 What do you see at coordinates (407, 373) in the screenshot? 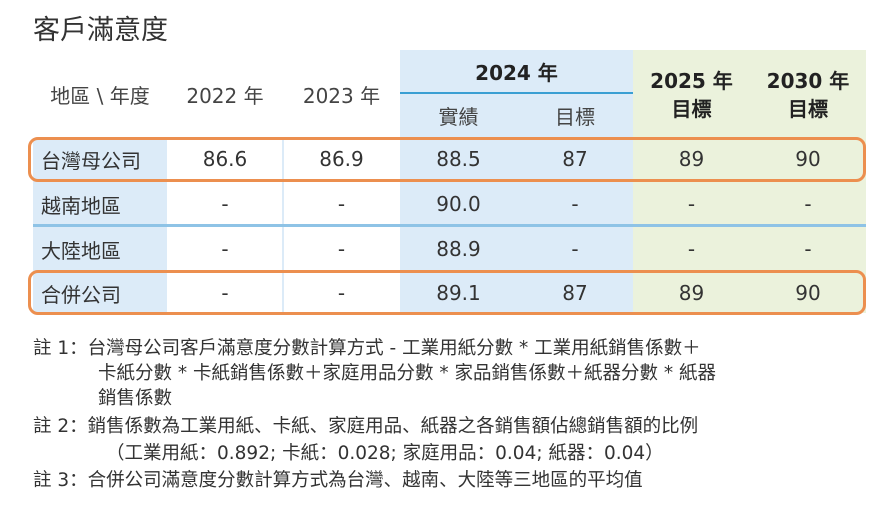
I see `note-1-line-2: 卡紙分數 * 卡紙銷售係數＋家庭用品分數 * 家品銷售係數＋紙器分數 * 紙器` at bounding box center [407, 373].